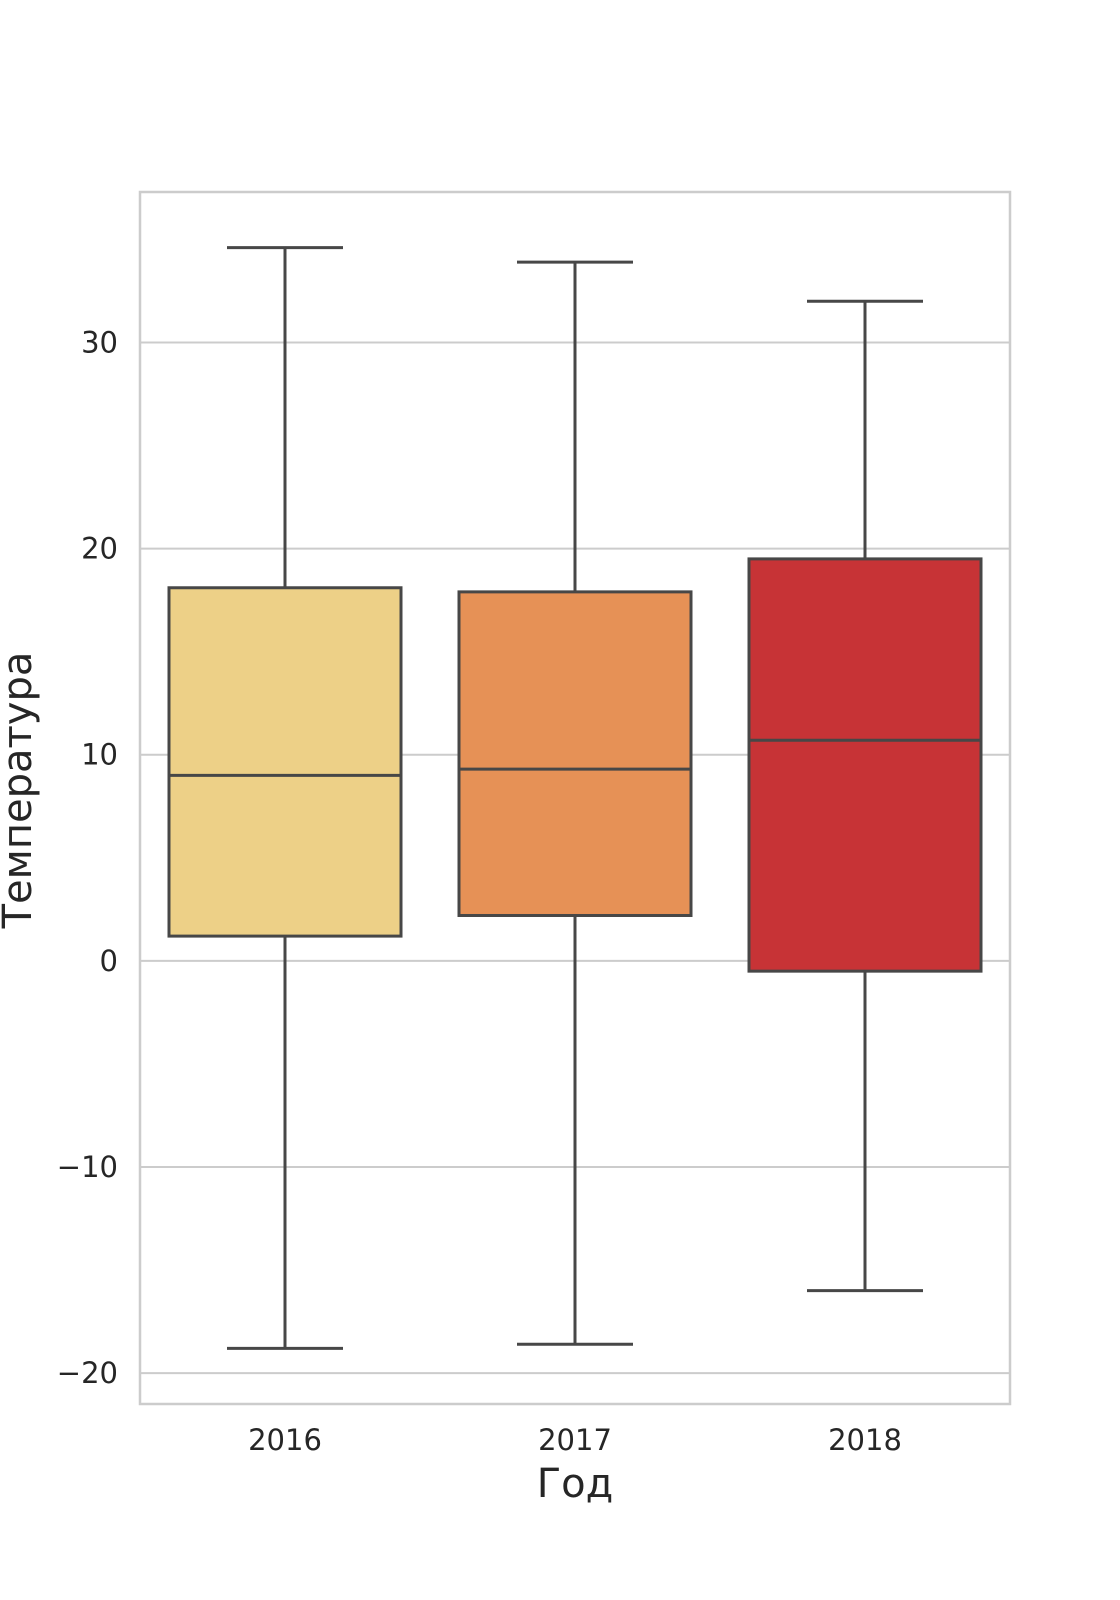 The width and height of the screenshot is (1120, 1600). What do you see at coordinates (99, 342) in the screenshot?
I see `y-tick-label: 30` at bounding box center [99, 342].